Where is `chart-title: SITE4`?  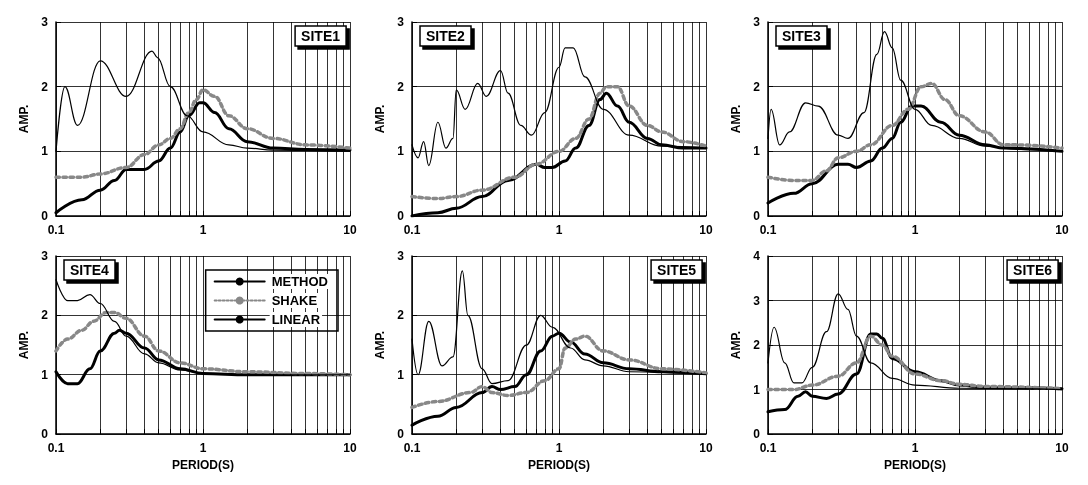
chart-title: SITE4 is located at coordinates (90, 270).